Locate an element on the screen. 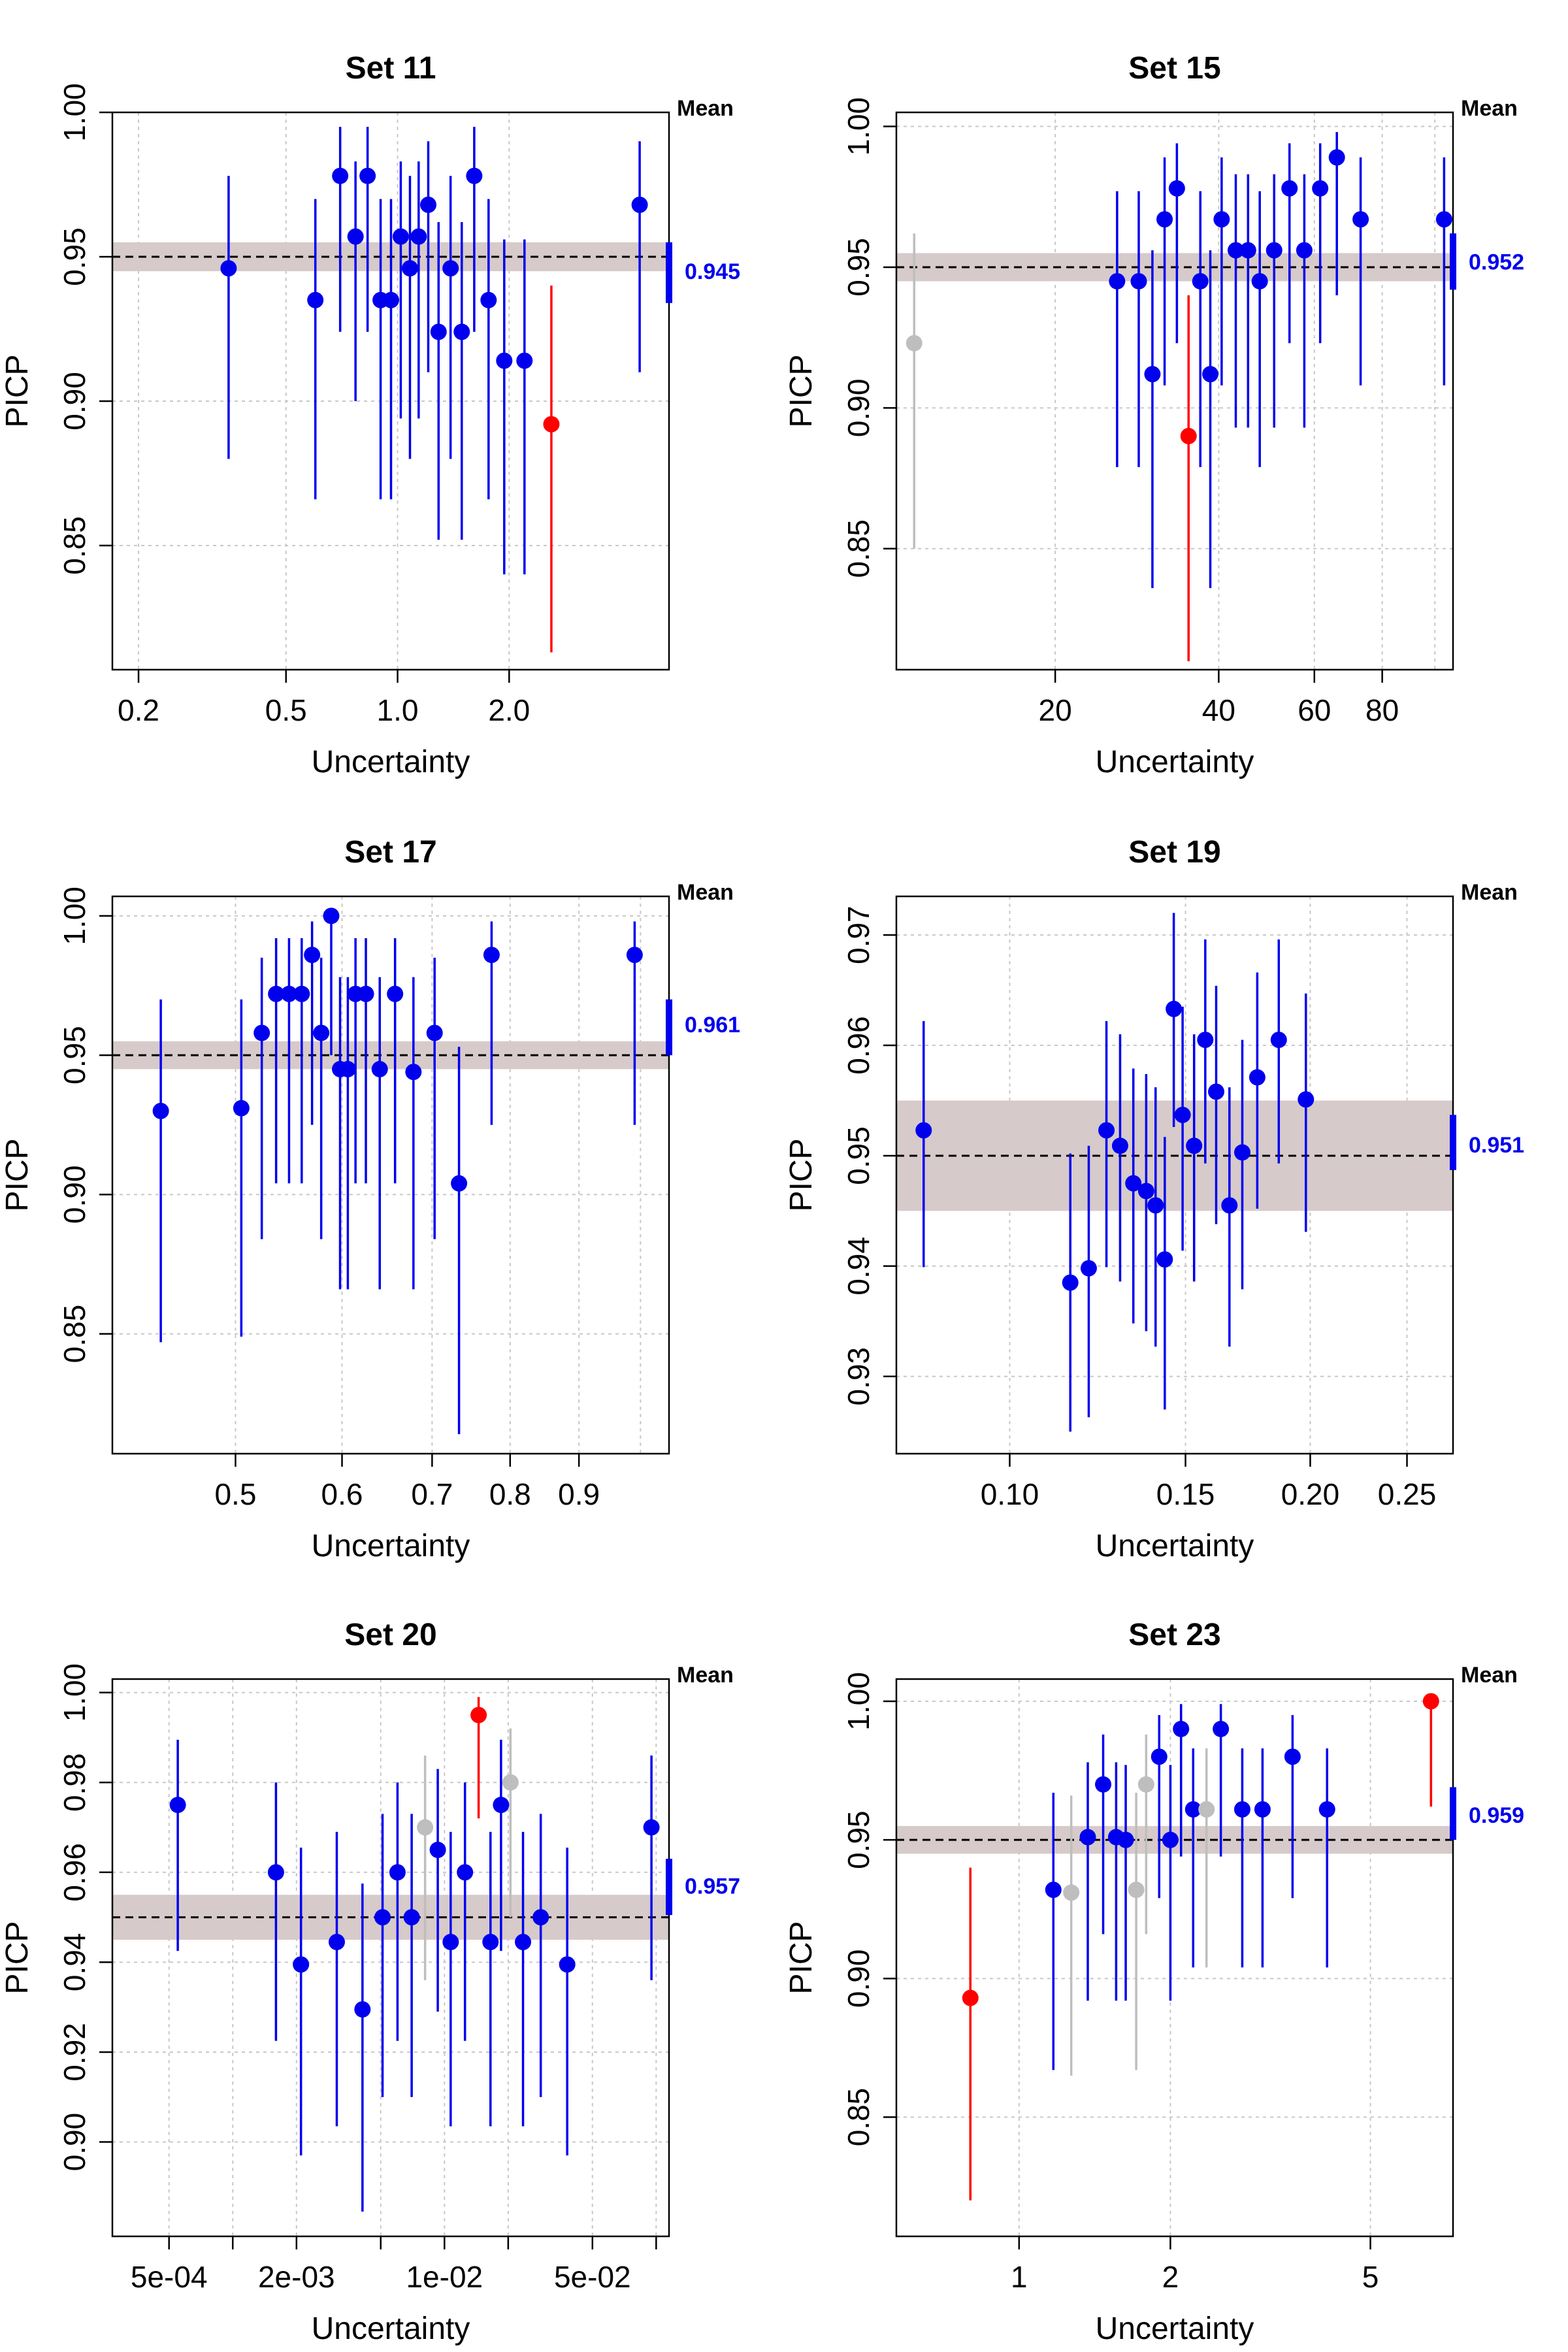 This screenshot has width=1568, height=2352. chart-title: Set 17 is located at coordinates (390, 852).